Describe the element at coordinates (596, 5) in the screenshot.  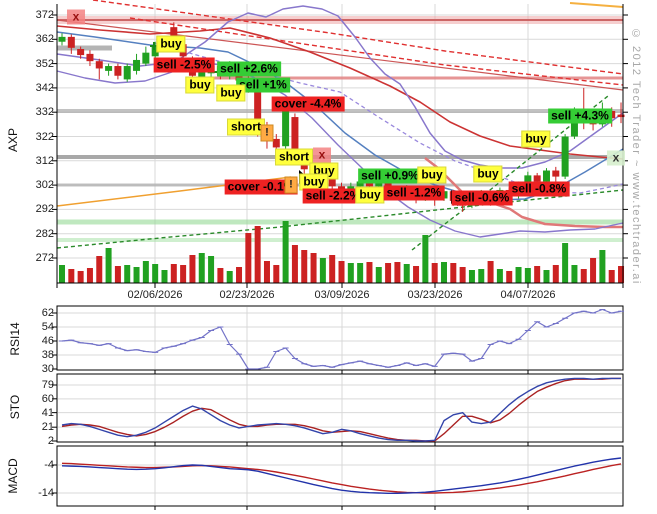
I see `orange-top-line` at that location.